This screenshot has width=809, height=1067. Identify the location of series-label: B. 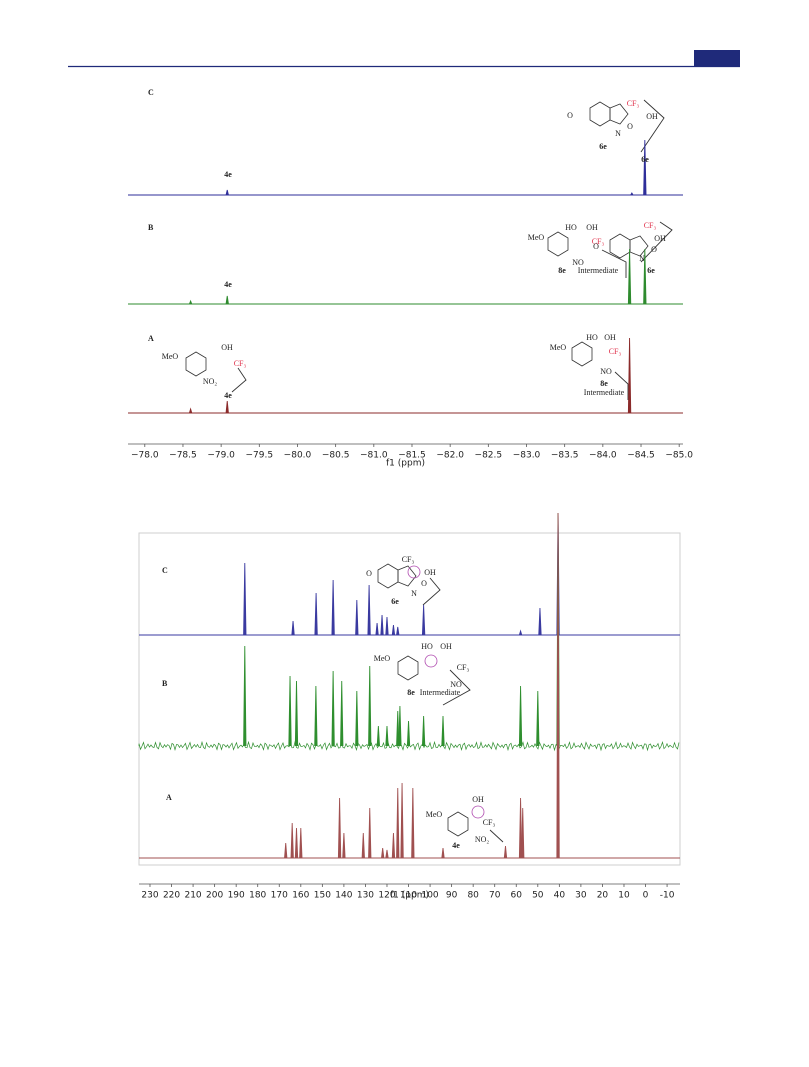
(151, 227).